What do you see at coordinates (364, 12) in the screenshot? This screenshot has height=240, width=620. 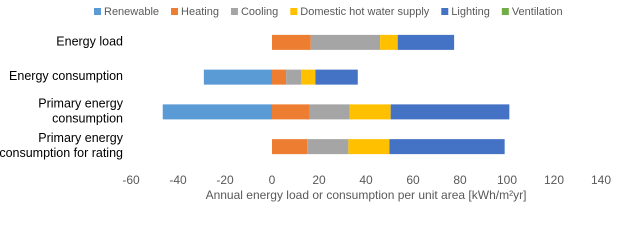 I see `legend-label: Domestic hot water supply` at bounding box center [364, 12].